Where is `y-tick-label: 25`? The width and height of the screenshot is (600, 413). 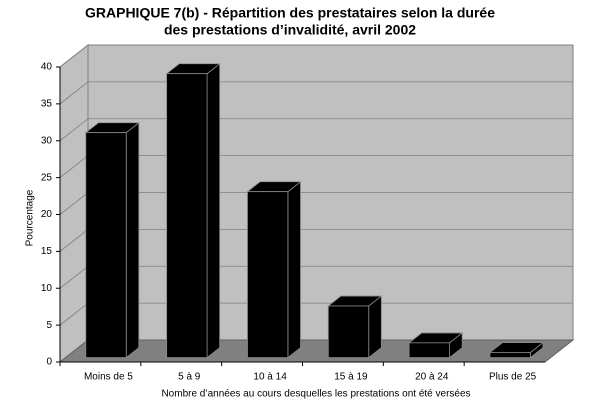
y-tick-label: 25 is located at coordinates (47, 177).